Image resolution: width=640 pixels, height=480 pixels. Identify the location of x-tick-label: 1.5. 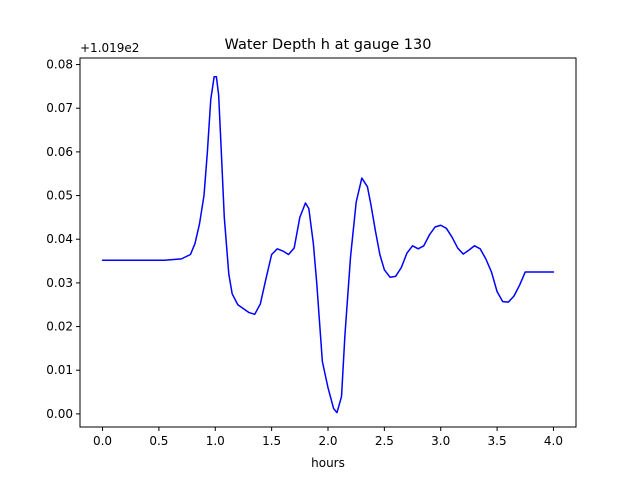
(271, 441).